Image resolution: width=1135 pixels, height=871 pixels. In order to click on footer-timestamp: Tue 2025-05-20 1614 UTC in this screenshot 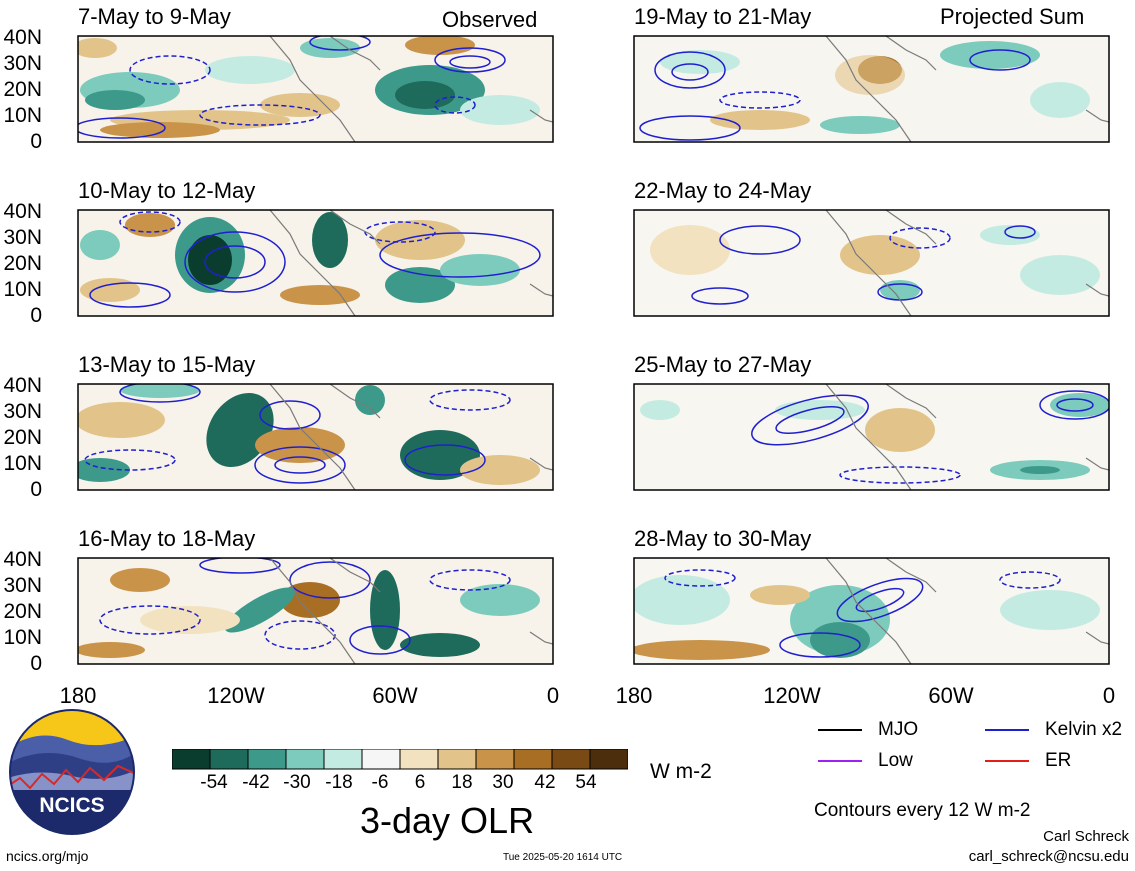, I will do `click(563, 857)`.